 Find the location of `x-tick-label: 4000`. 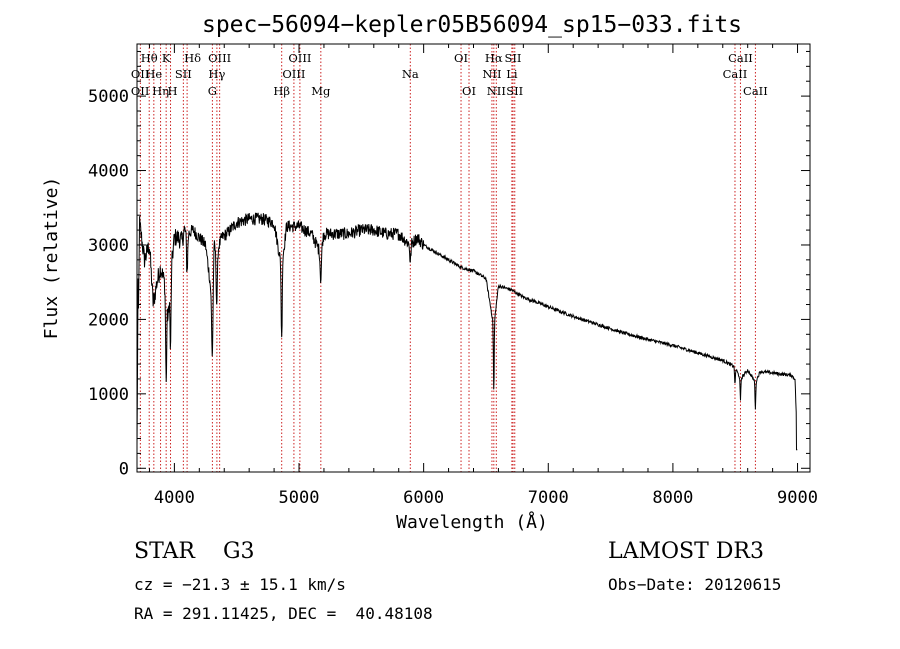

x-tick-label: 4000 is located at coordinates (174, 498).